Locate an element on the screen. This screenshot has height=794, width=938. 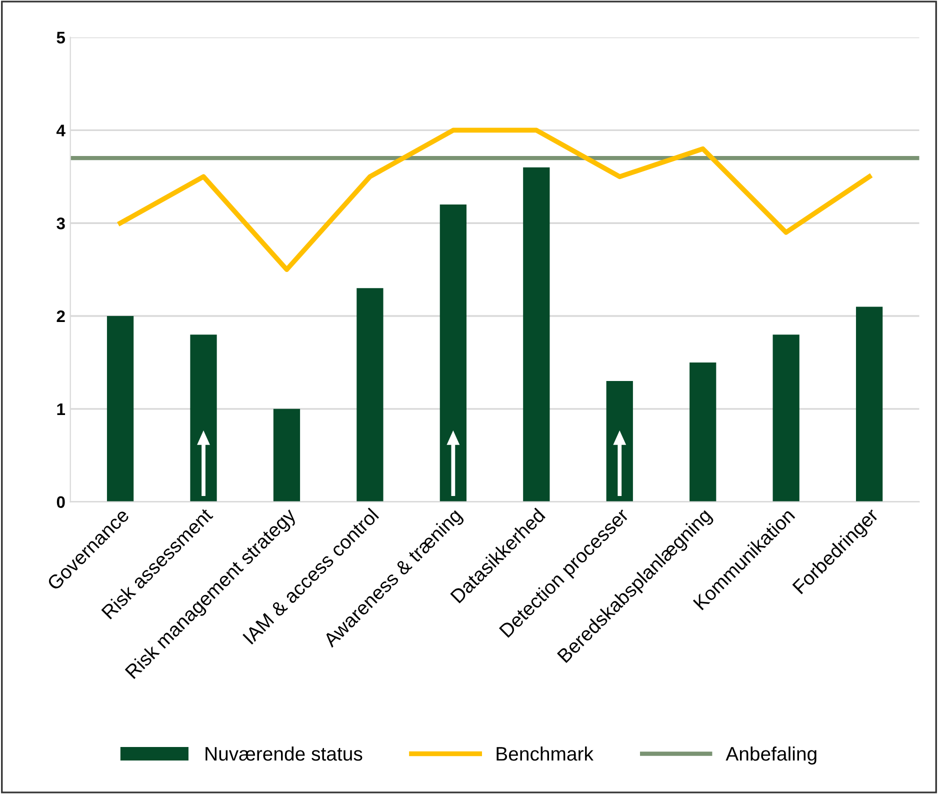
line-series is located at coordinates (495, 200).